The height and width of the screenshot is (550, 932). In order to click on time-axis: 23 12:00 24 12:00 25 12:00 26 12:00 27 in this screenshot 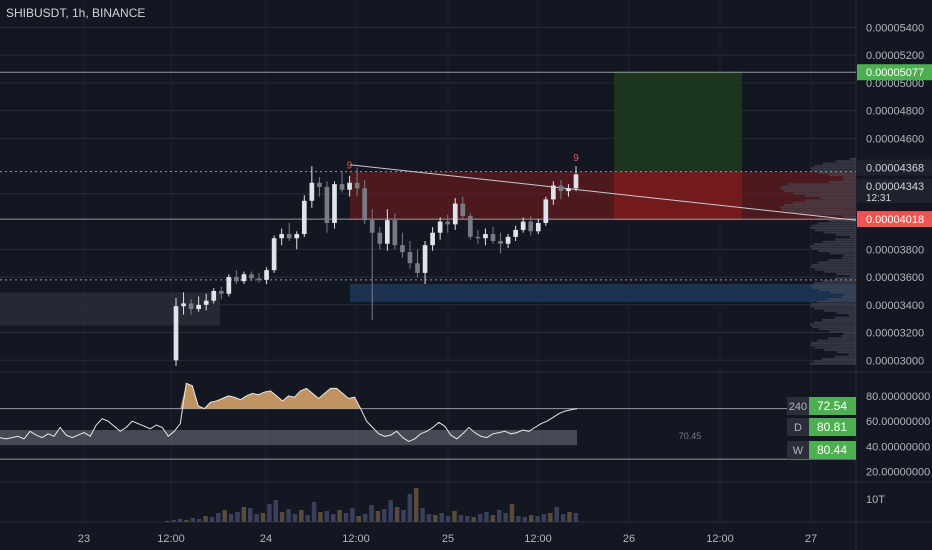, I will do `click(447, 539)`.